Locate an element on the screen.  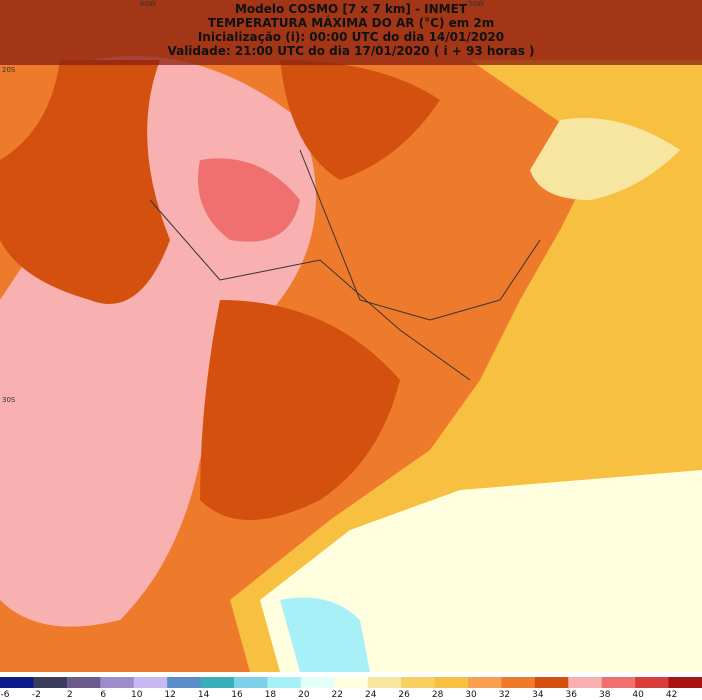
colorbar-label: 34 is located at coordinates (538, 695).